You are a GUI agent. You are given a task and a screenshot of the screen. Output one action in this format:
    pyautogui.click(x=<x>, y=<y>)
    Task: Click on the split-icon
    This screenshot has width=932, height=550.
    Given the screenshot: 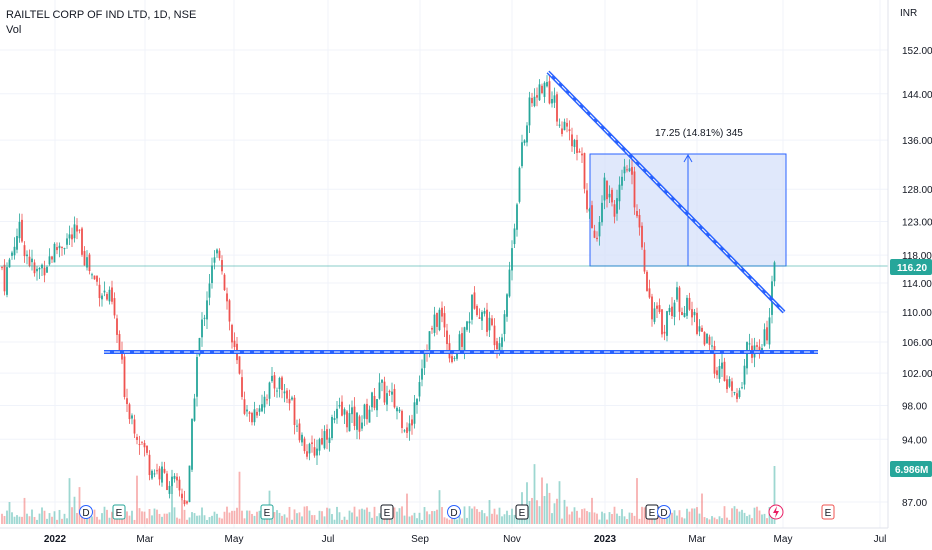 What is the action you would take?
    pyautogui.click(x=776, y=512)
    